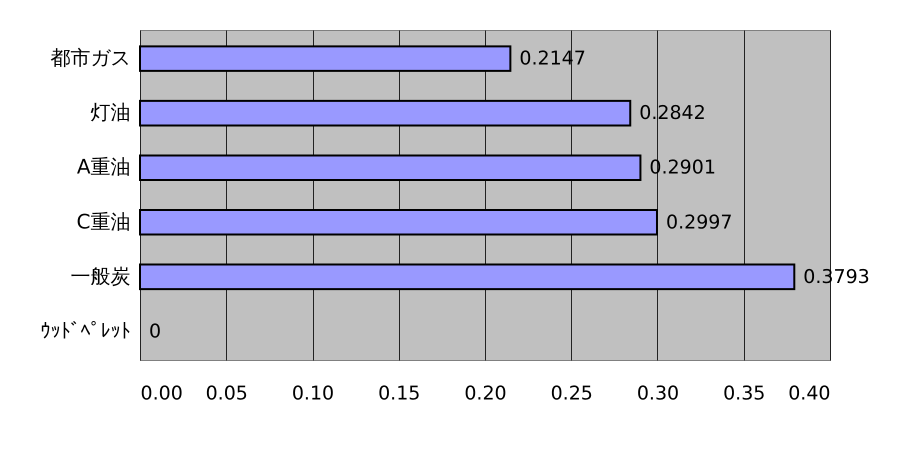 The height and width of the screenshot is (451, 906). What do you see at coordinates (485, 393) in the screenshot?
I see `x-tick-label: 0.20` at bounding box center [485, 393].